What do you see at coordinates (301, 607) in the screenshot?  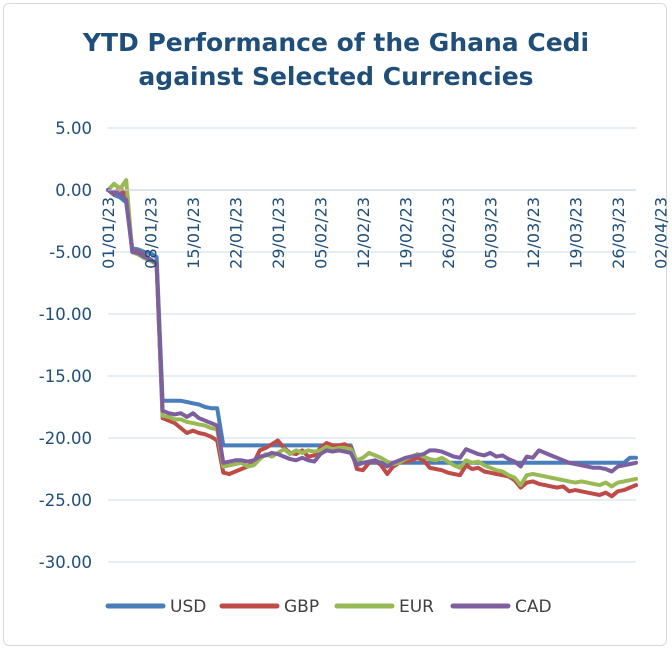 I see `legend-label-gbp: GBP` at bounding box center [301, 607].